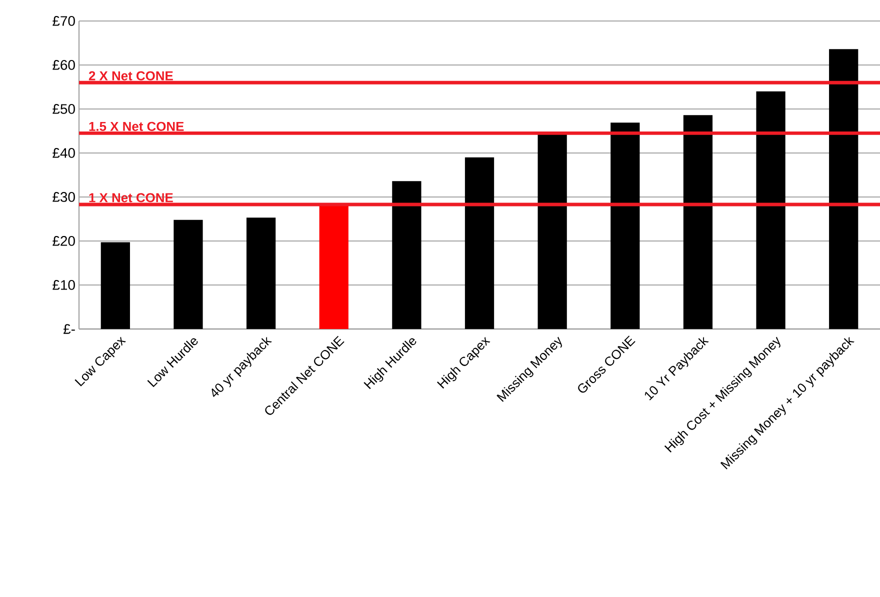 Image resolution: width=880 pixels, height=597 pixels. Describe the element at coordinates (130, 75) in the screenshot. I see `ref-line-label: 2 X Net CONE` at that location.